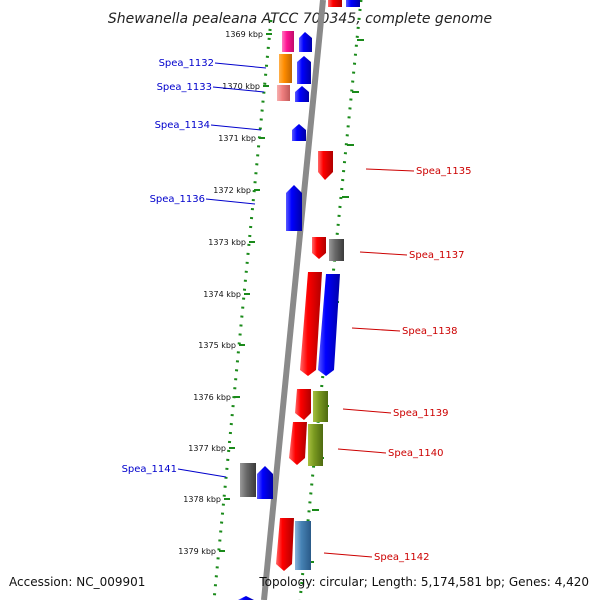 Image resolution: width=600 pixels, height=600 pixels. I want to click on accession-text: Accession: NC_009901, so click(77, 582).